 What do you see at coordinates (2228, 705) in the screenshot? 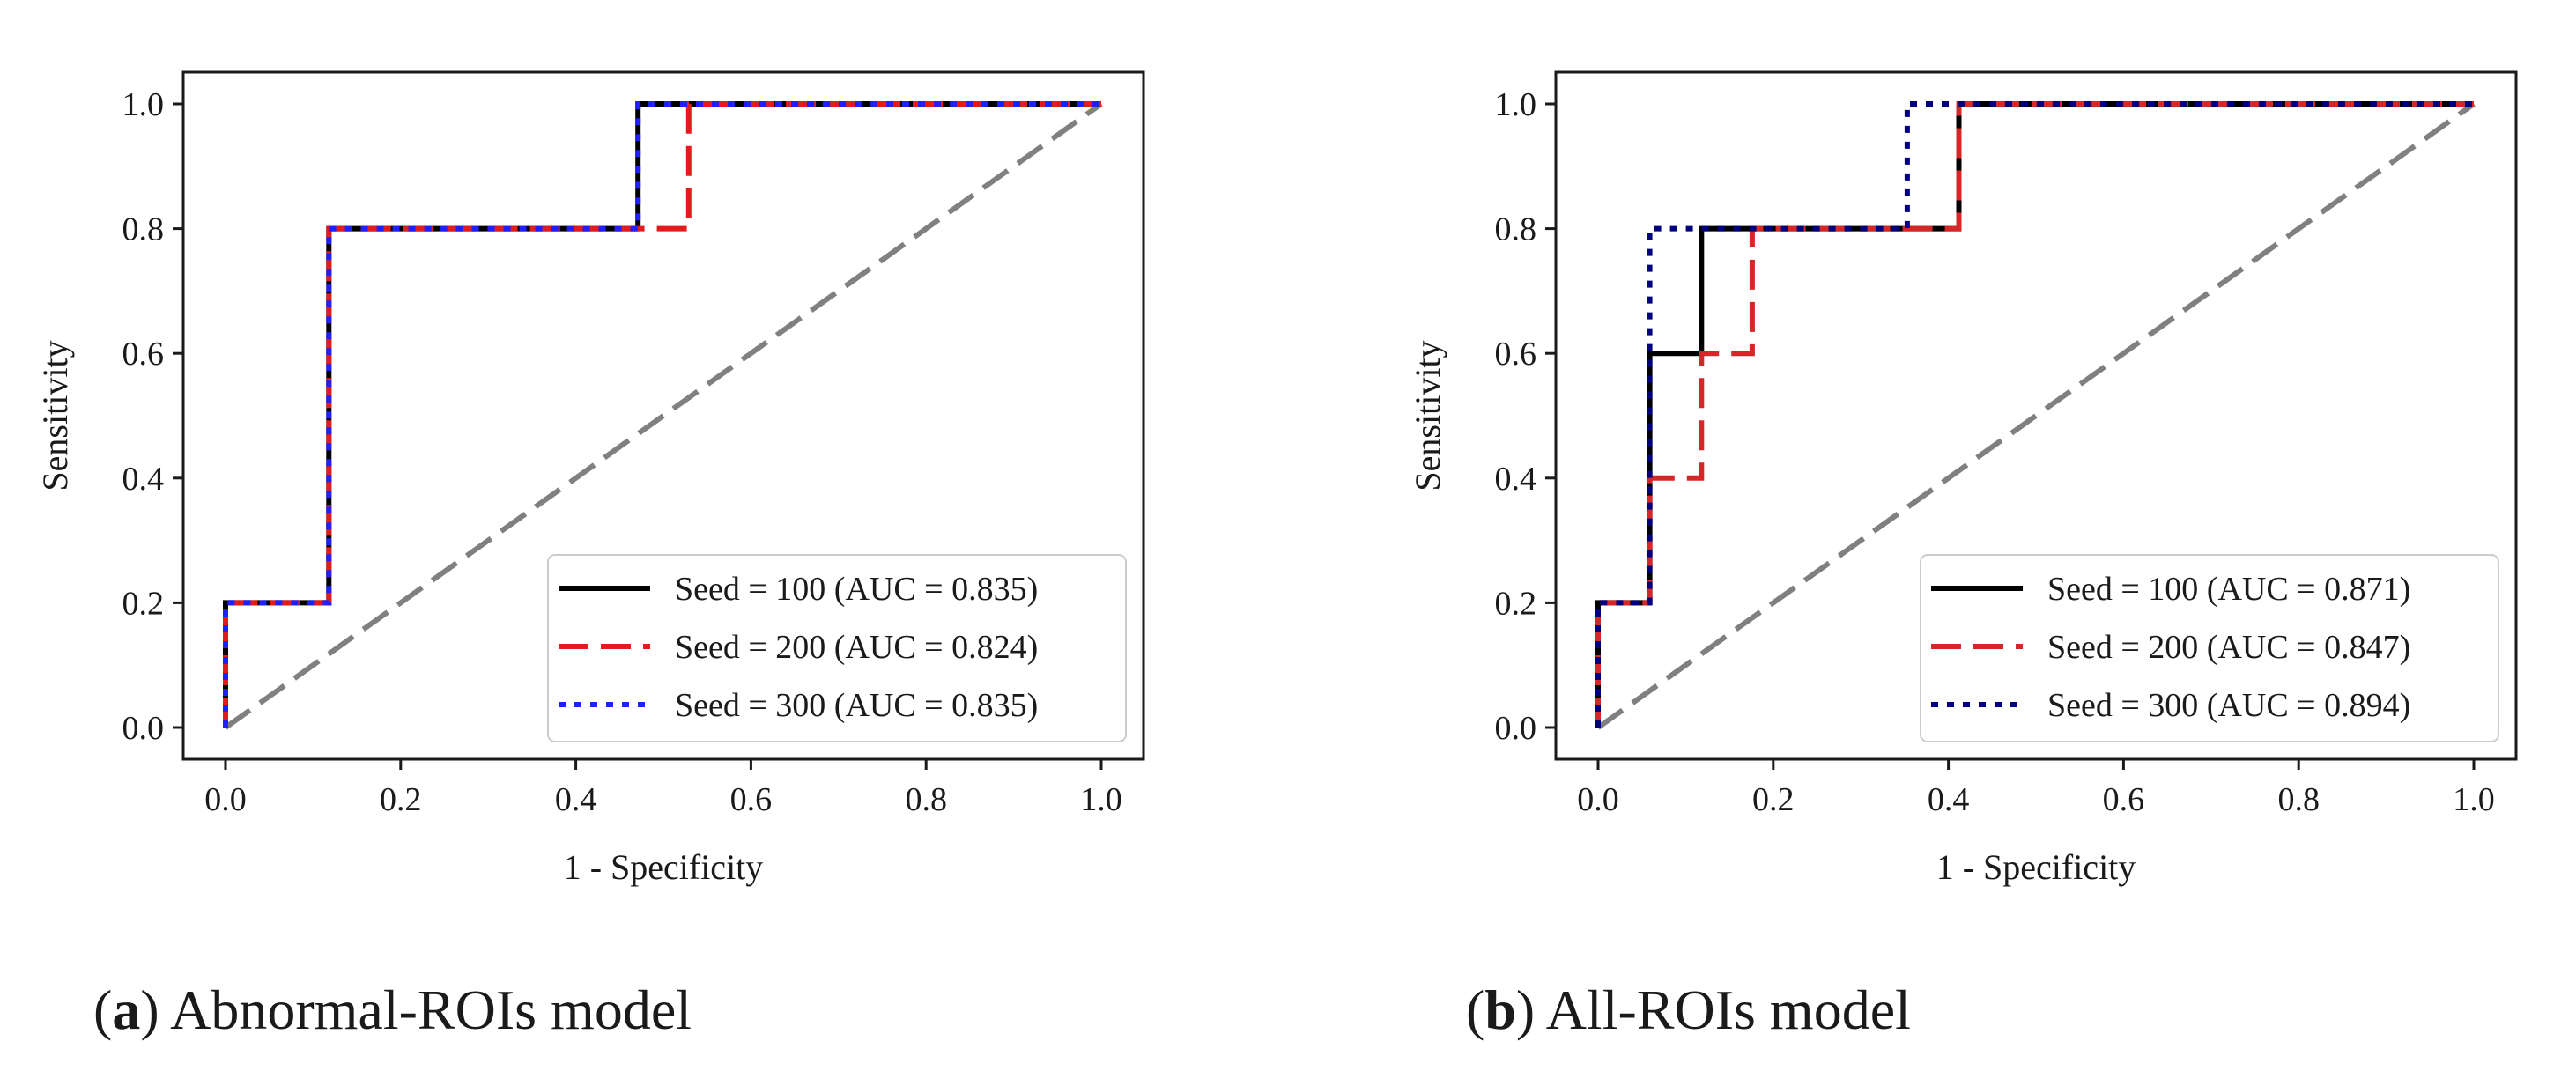
I see `chart-b-legend-label-3: Seed = 300 (AUC = 0.894)` at bounding box center [2228, 705].